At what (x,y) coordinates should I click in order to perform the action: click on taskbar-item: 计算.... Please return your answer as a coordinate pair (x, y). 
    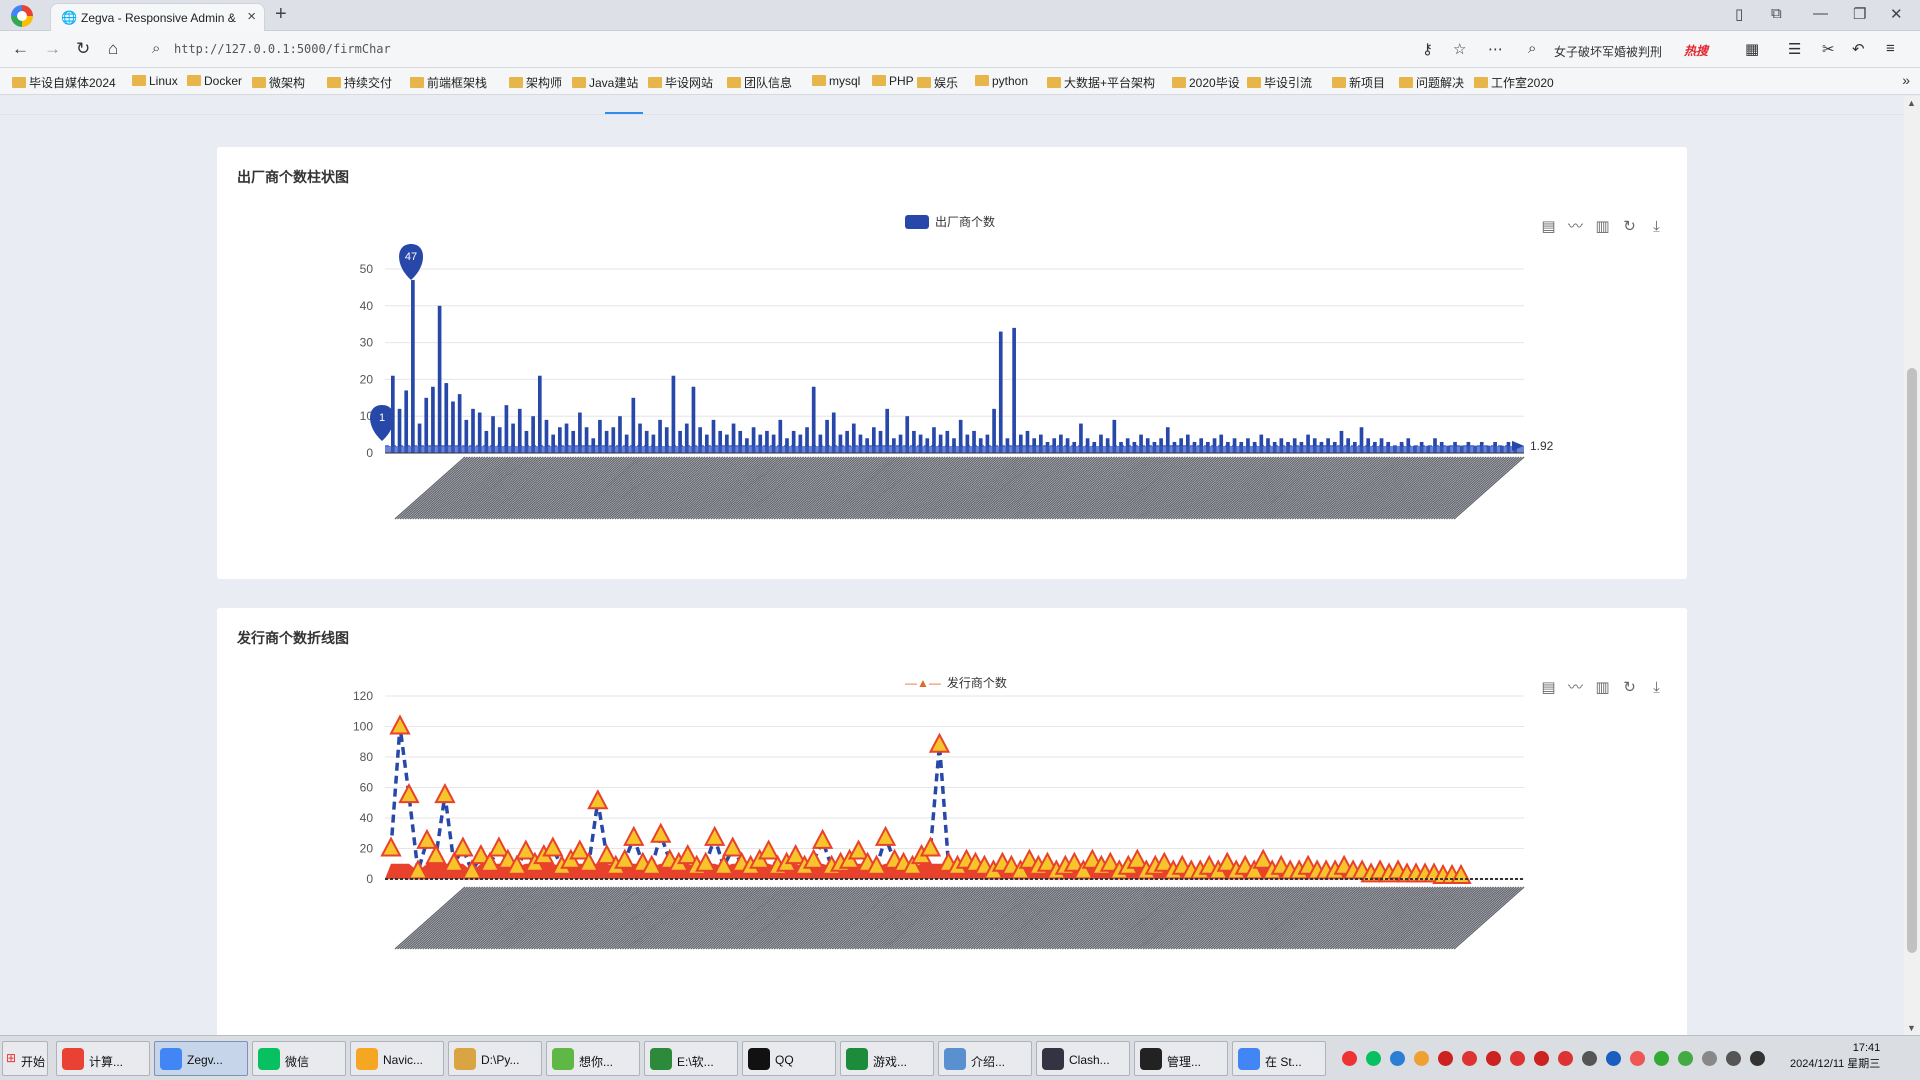
    Looking at the image, I should click on (103, 1058).